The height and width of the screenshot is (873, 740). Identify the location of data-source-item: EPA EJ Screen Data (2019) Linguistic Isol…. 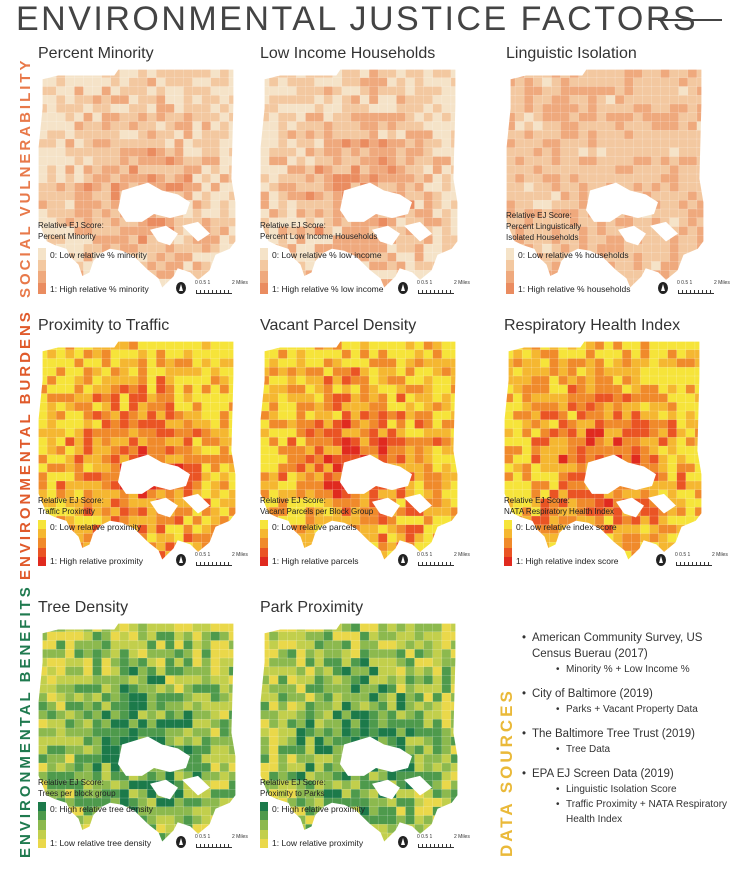
(629, 796).